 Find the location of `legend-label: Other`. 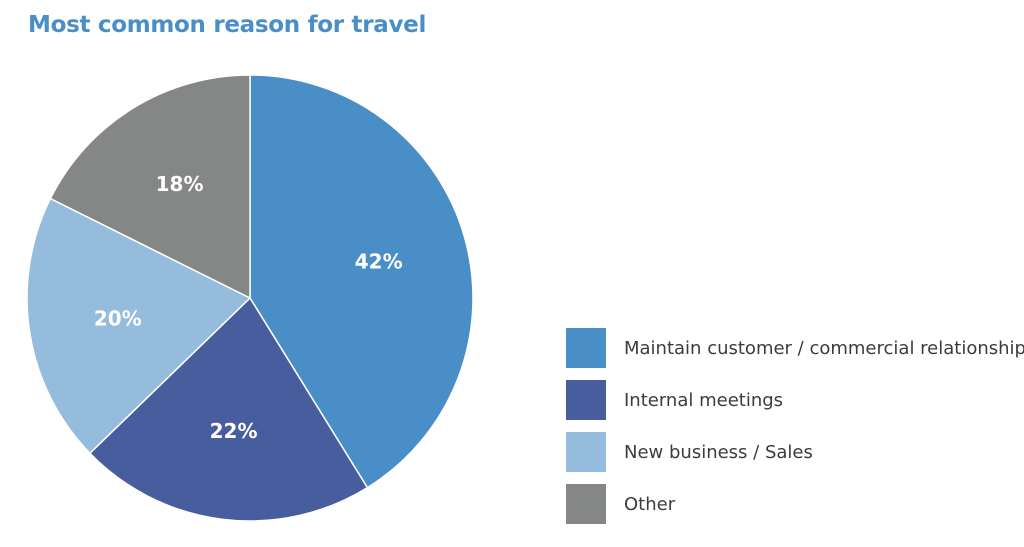

legend-label: Other is located at coordinates (650, 504).